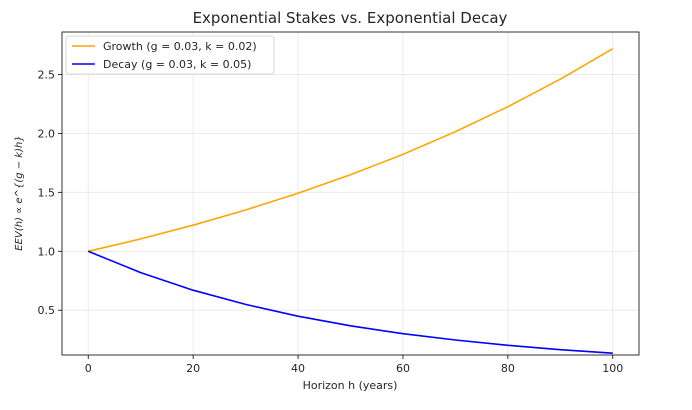 The width and height of the screenshot is (692, 410). Describe the element at coordinates (47, 251) in the screenshot. I see `y-tick-label: 1.0` at that location.